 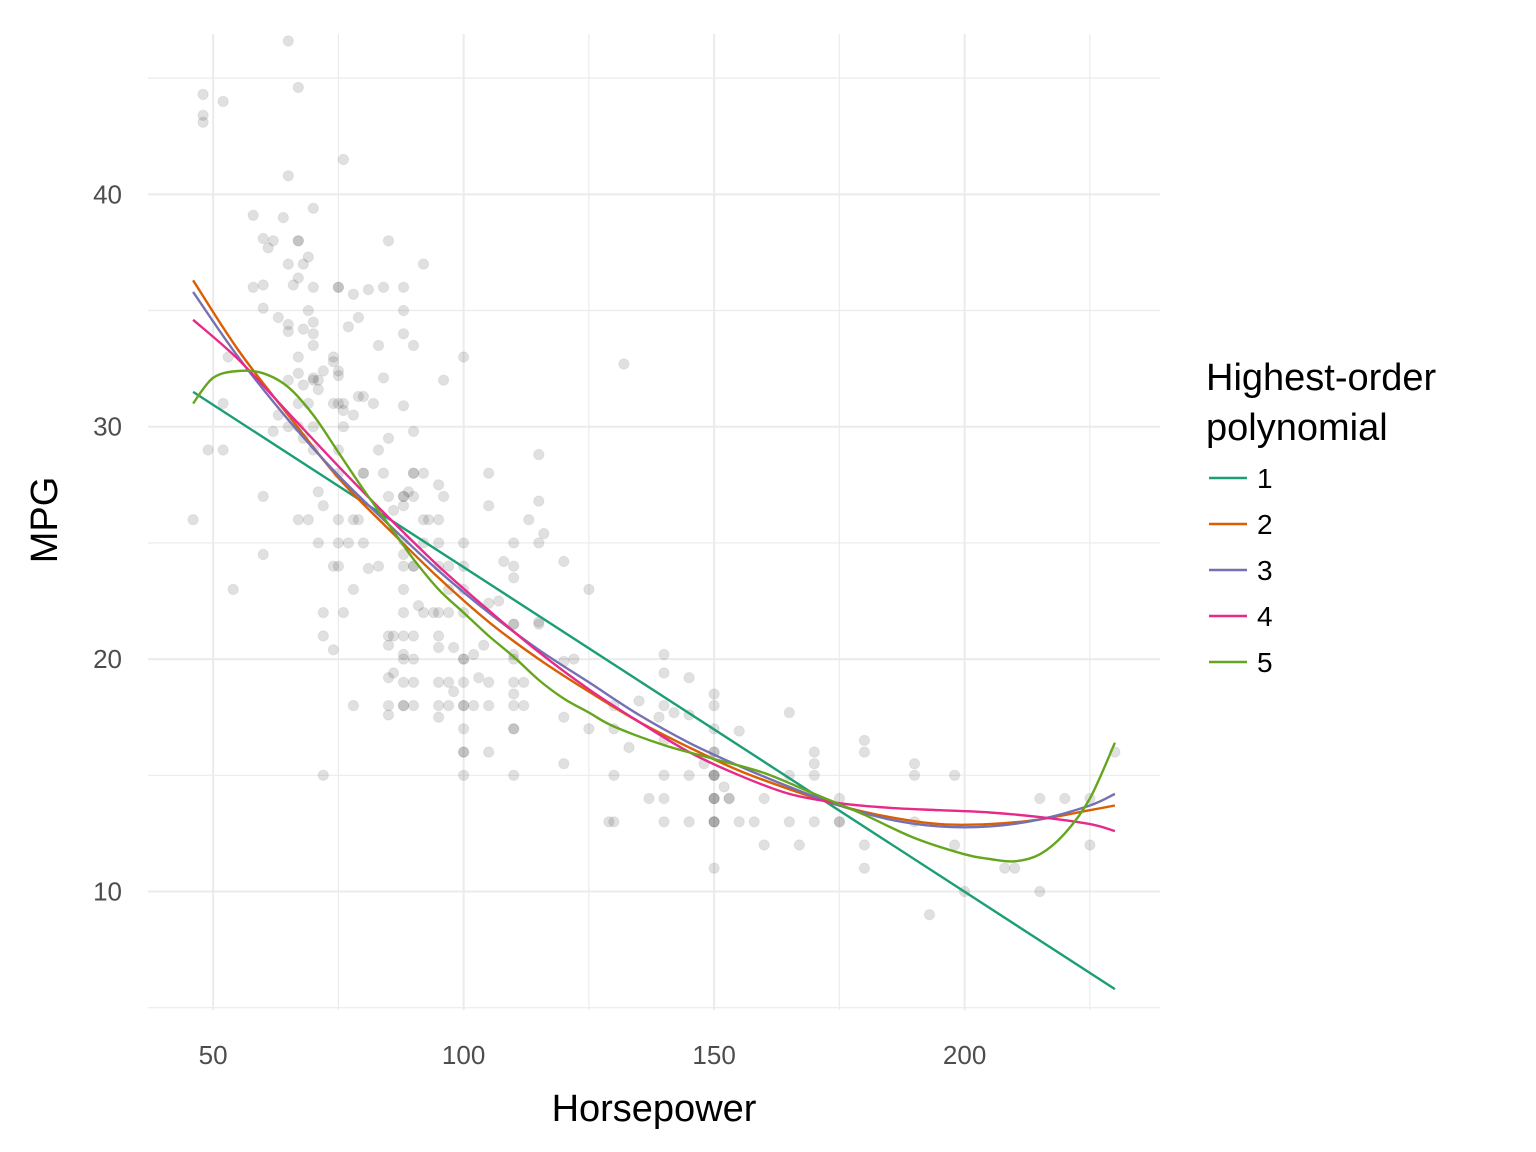 I want to click on legend-item-4: 4, so click(x=1241, y=616).